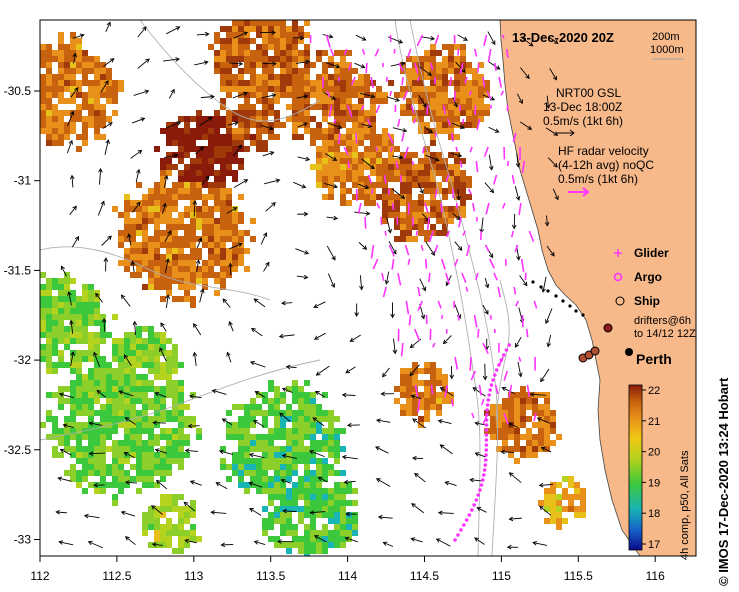  Describe the element at coordinates (618, 253) in the screenshot. I see `glider-legend-symbol` at that location.